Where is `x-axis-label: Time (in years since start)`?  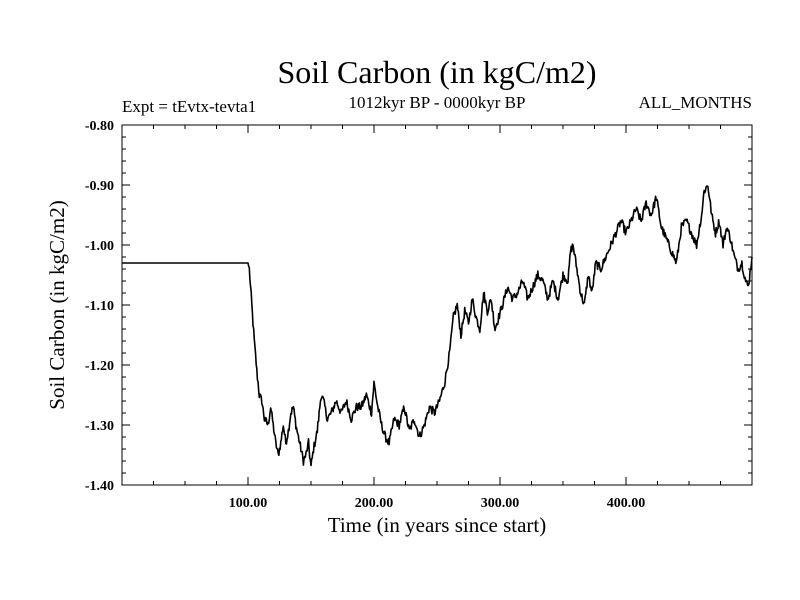 x-axis-label: Time (in years since start) is located at coordinates (437, 525).